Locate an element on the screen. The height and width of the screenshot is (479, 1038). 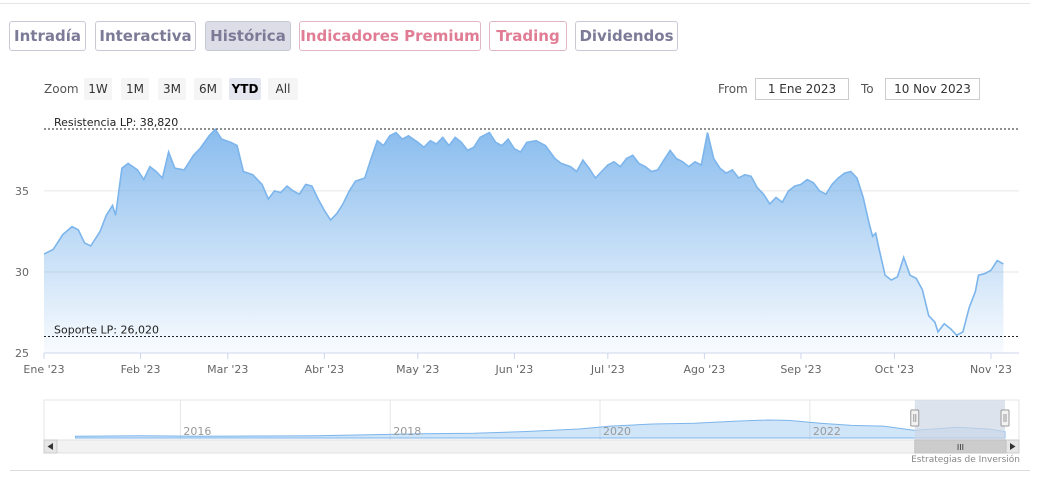
zoom-ytd-button: YTD is located at coordinates (245, 89).